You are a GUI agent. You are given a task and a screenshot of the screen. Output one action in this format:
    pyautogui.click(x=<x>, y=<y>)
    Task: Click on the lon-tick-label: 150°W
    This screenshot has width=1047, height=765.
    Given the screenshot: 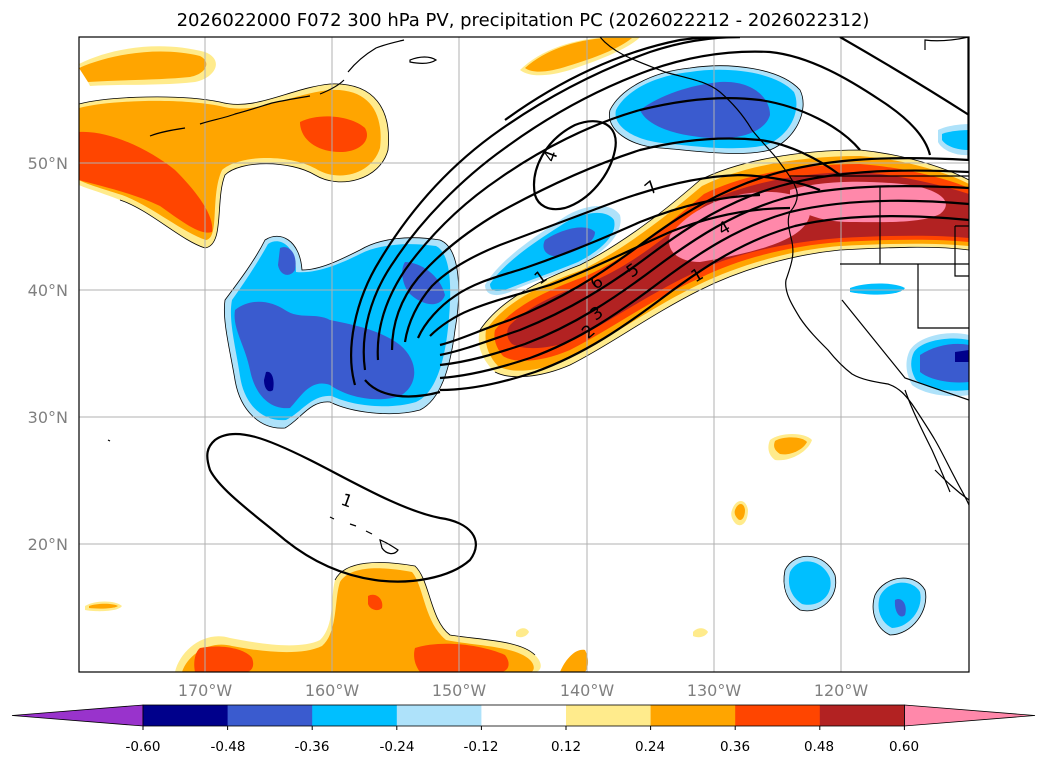 What is the action you would take?
    pyautogui.click(x=459, y=690)
    